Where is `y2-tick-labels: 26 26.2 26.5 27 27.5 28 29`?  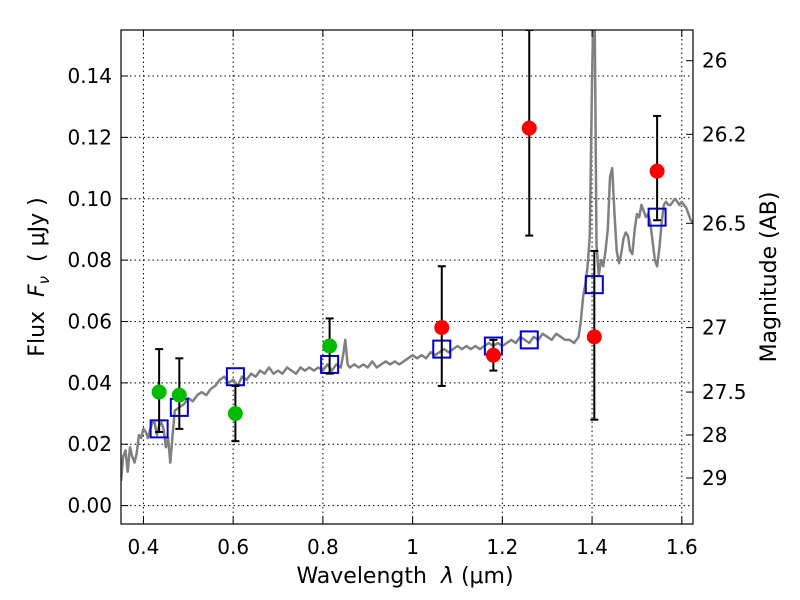 y2-tick-labels: 26 26.2 26.5 27 27.5 28 29 is located at coordinates (724, 269).